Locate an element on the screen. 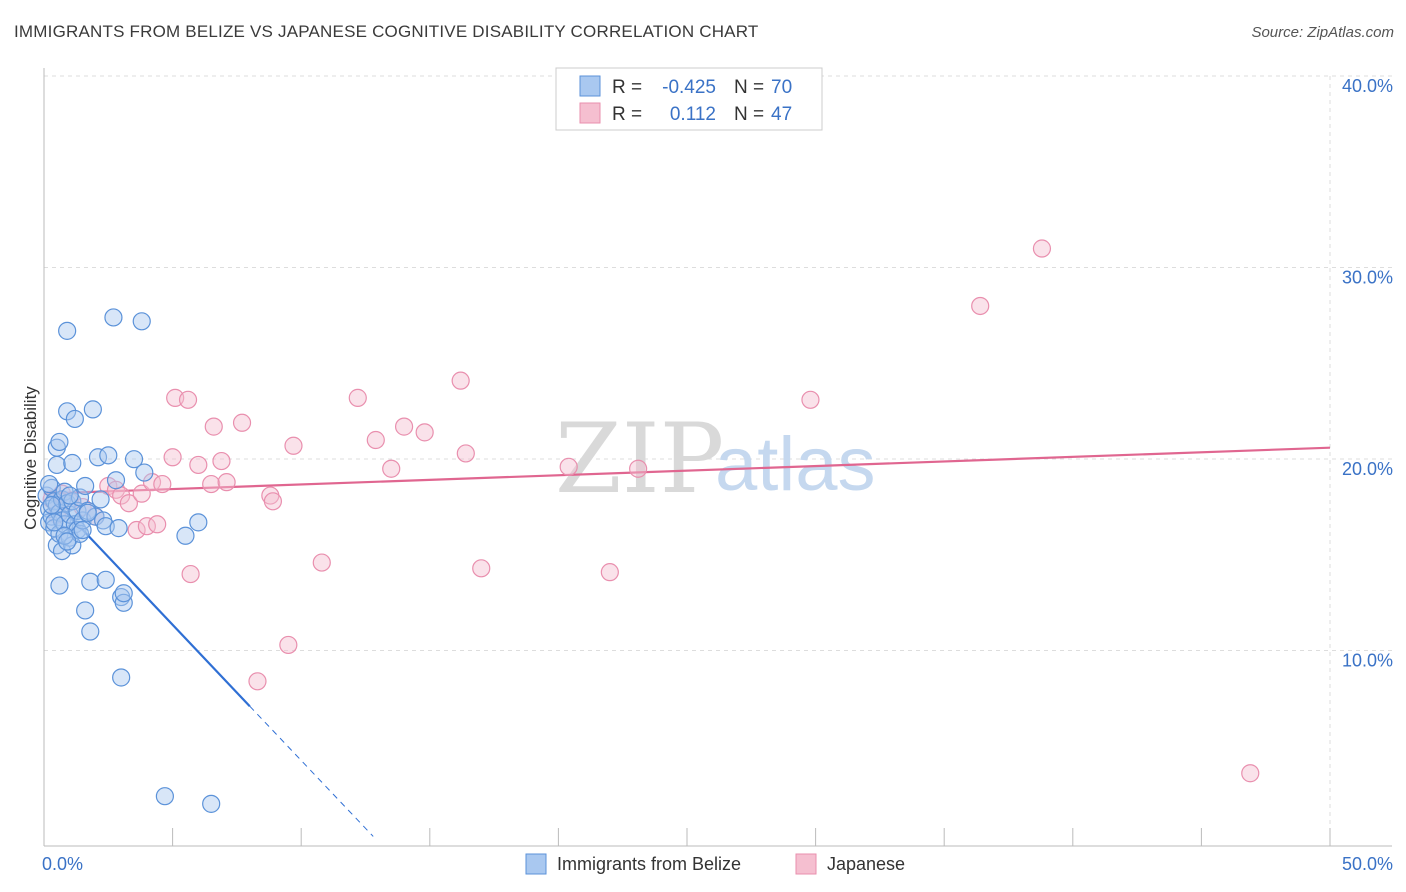 This screenshot has width=1406, height=892. legend-swatch-japanese is located at coordinates (590, 113).